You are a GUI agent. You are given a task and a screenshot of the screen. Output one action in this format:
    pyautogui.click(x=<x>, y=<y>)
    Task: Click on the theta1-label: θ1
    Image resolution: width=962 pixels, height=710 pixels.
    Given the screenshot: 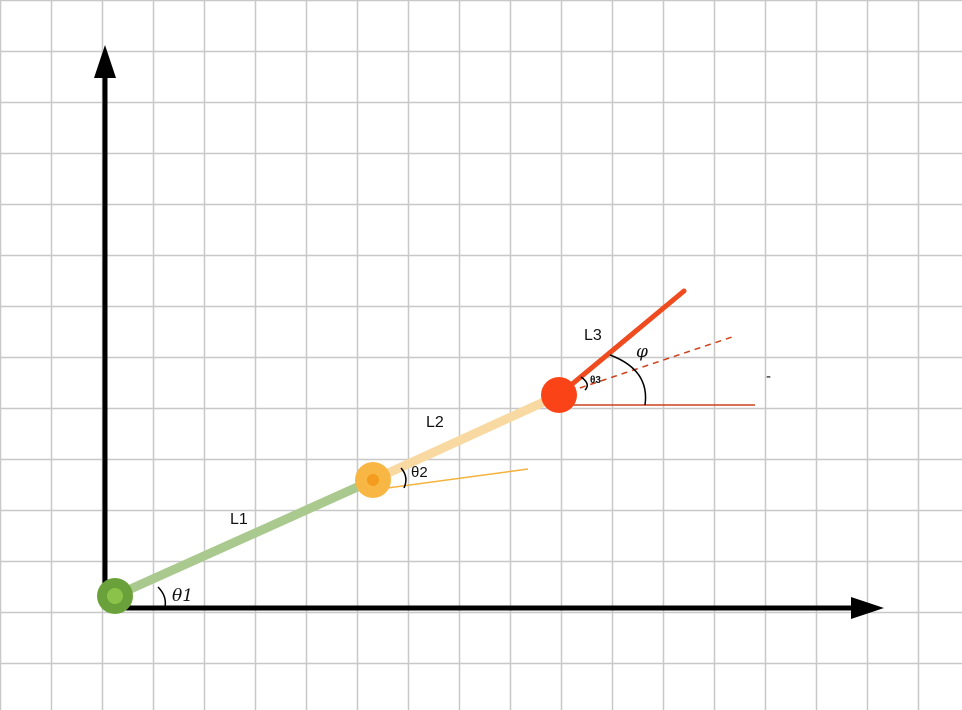 What is the action you would take?
    pyautogui.click(x=182, y=596)
    